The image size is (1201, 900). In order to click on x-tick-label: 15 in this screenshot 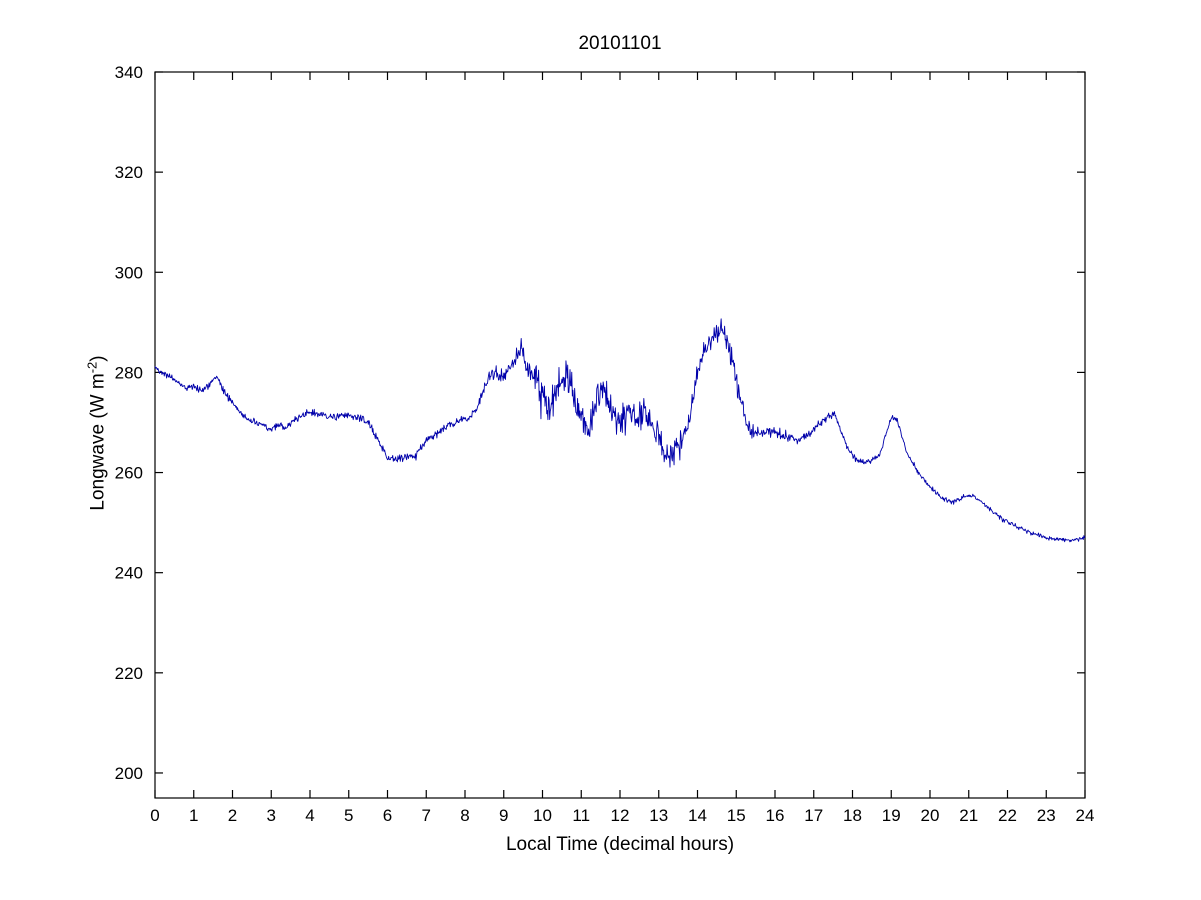, I will do `click(736, 815)`.